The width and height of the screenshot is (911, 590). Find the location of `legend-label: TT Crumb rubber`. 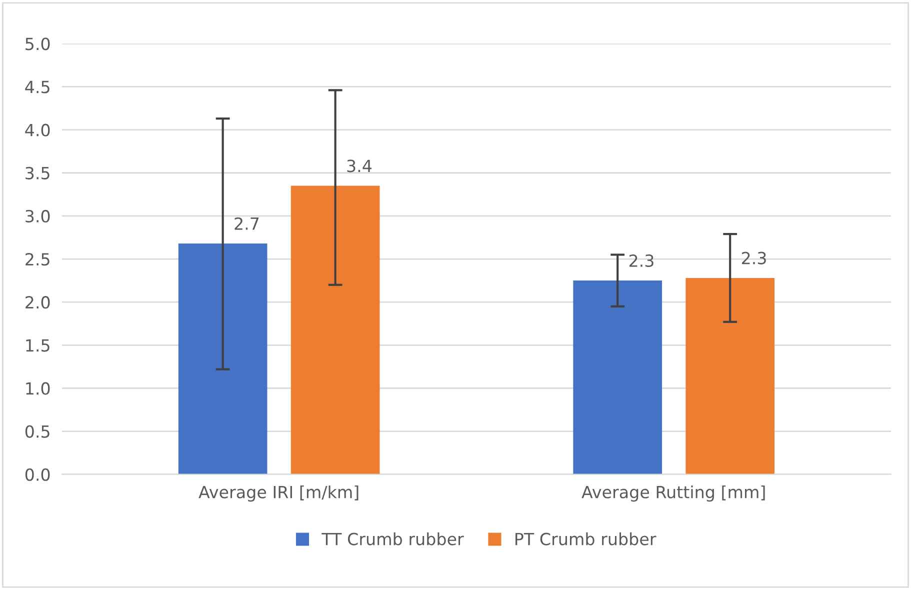

legend-label: TT Crumb rubber is located at coordinates (393, 539).